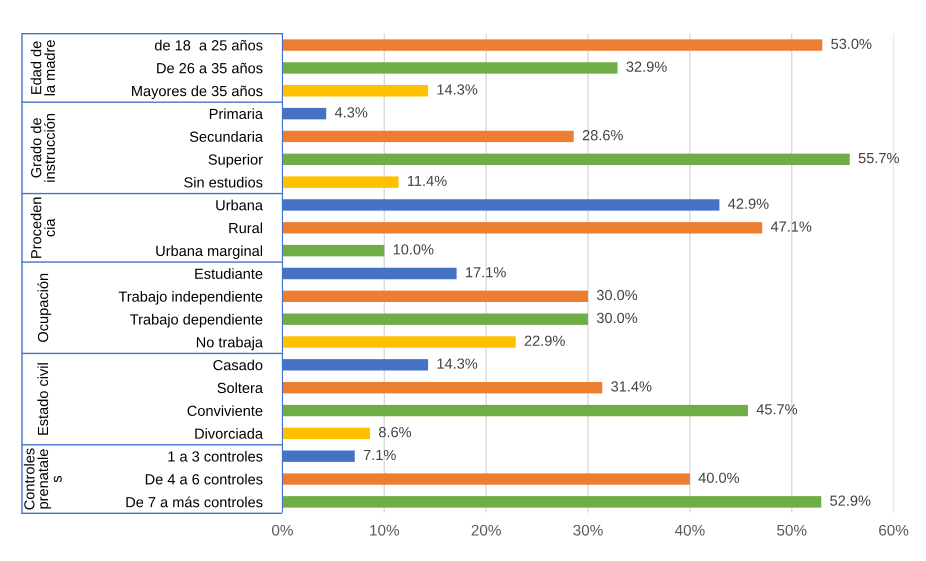  What do you see at coordinates (631, 386) in the screenshot?
I see `data-label: 31.4%` at bounding box center [631, 386].